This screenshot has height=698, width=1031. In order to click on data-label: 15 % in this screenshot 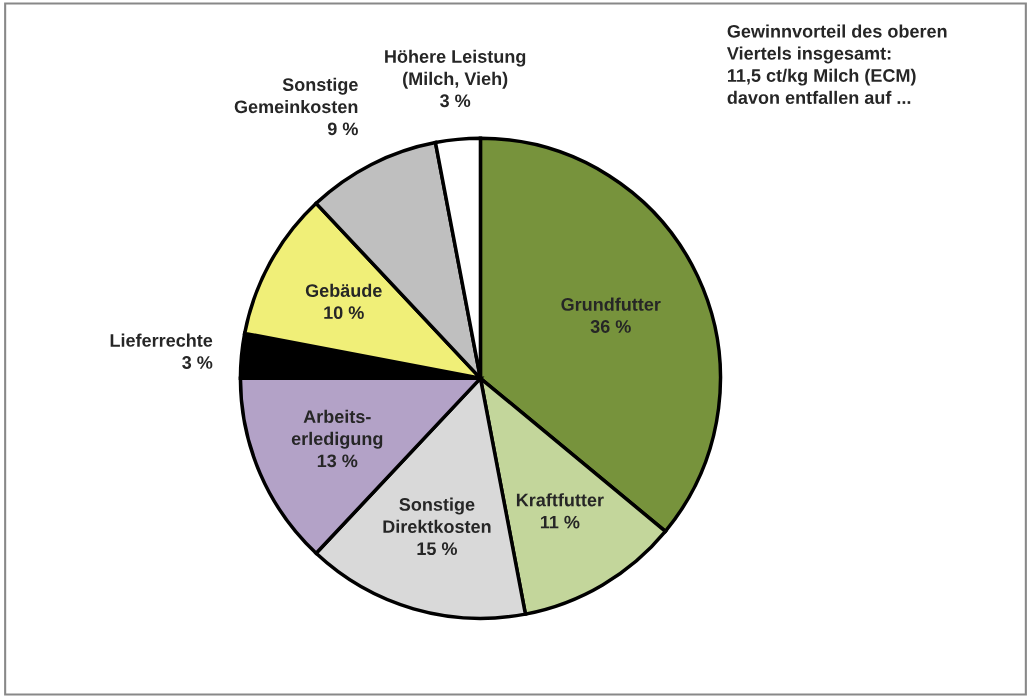, I will do `click(437, 549)`.